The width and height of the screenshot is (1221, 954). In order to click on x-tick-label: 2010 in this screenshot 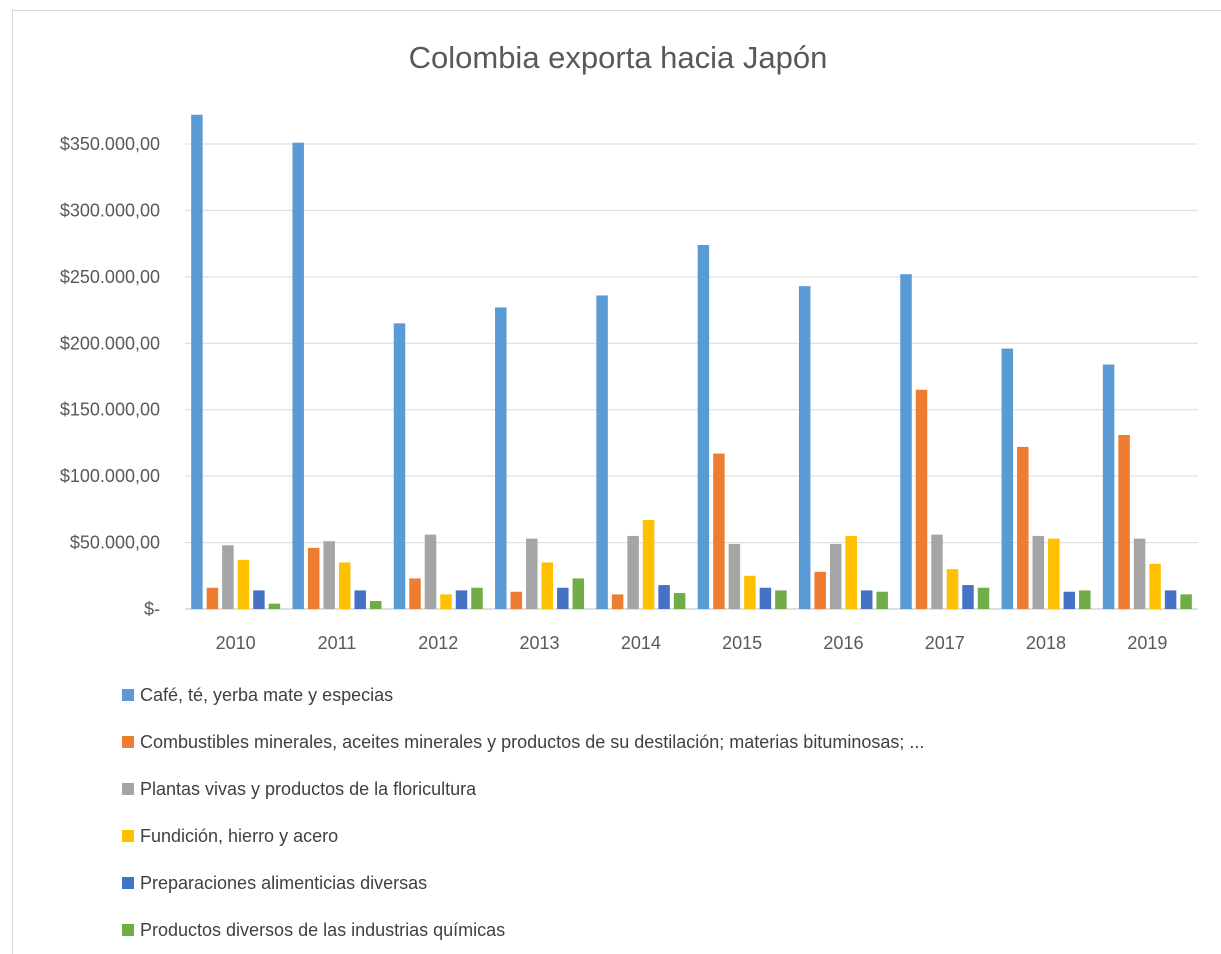, I will do `click(236, 643)`.